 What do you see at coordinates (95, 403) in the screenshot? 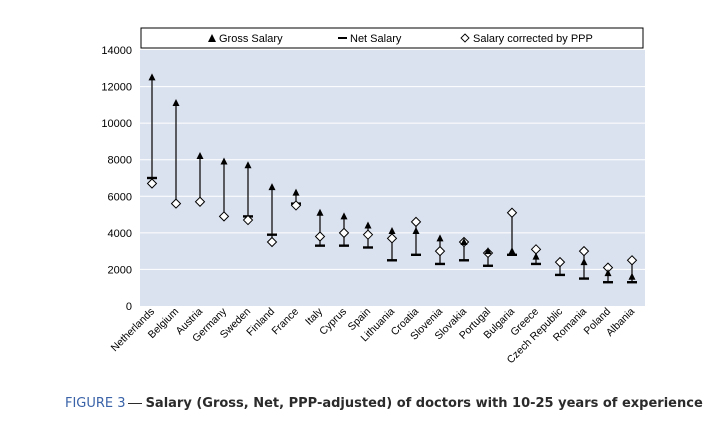
I see `figure-label: FIGURE 3` at bounding box center [95, 403].